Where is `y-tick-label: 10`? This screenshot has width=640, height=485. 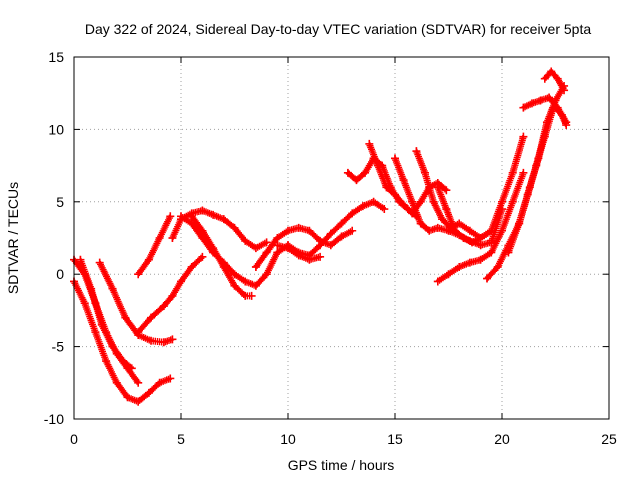
y-tick-label: 10 is located at coordinates (56, 129).